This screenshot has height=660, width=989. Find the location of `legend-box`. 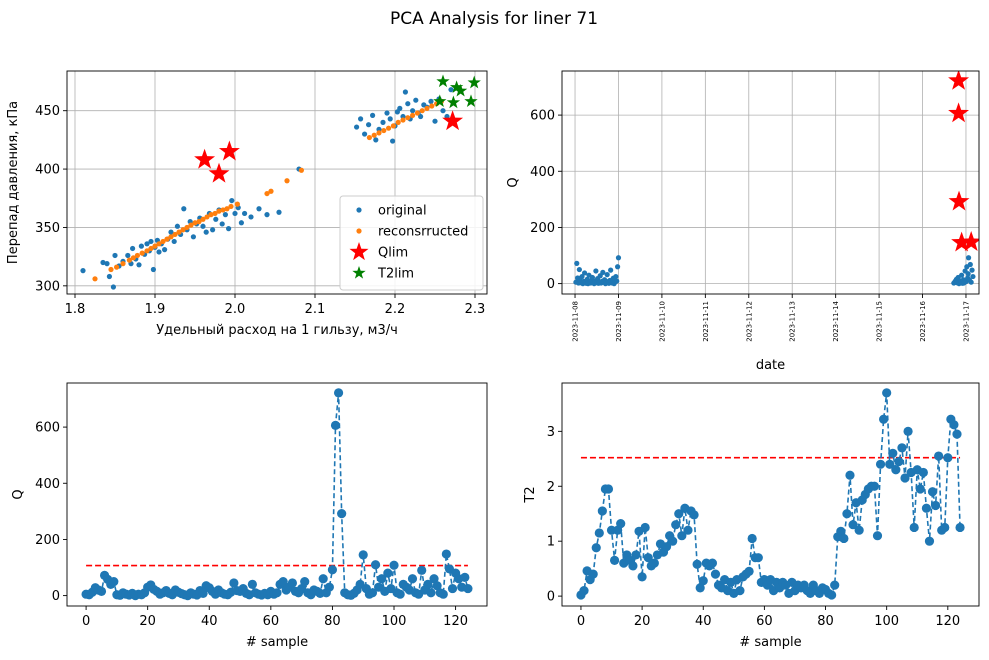

legend-box is located at coordinates (411, 243).